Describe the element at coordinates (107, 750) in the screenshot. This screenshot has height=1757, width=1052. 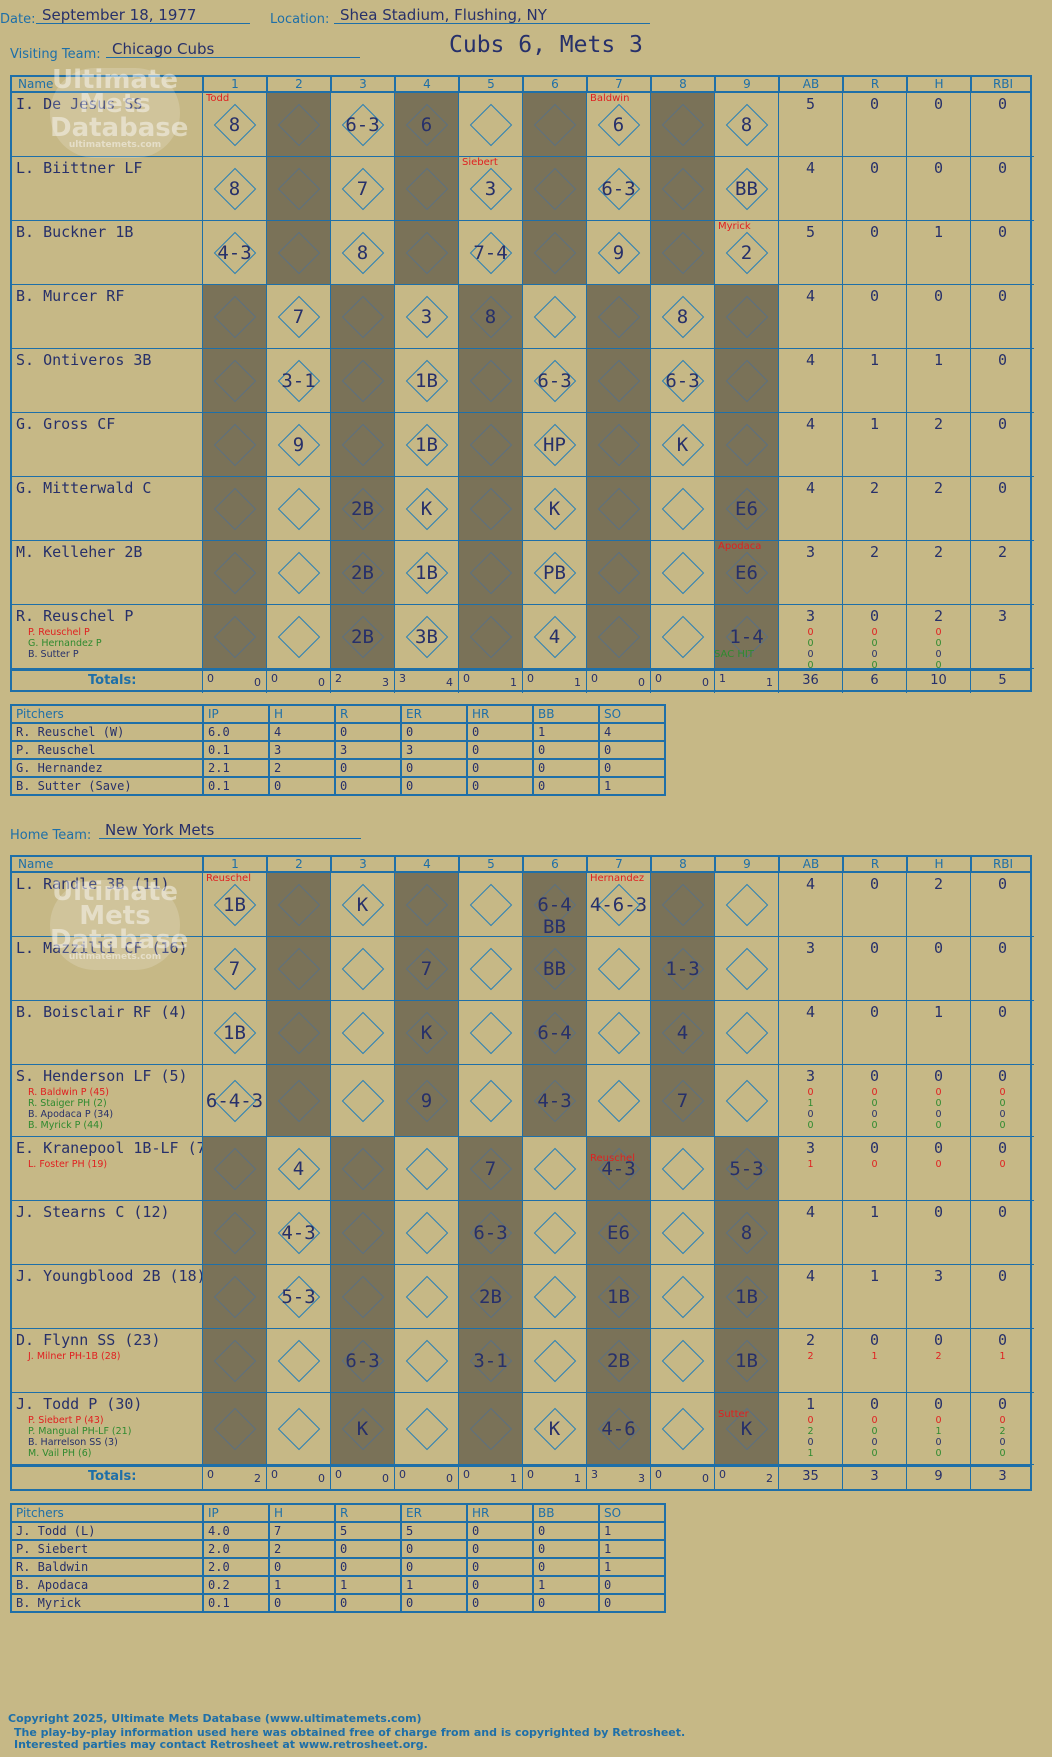
I see `pitcher-stat-cell: P. Reuschel` at that location.